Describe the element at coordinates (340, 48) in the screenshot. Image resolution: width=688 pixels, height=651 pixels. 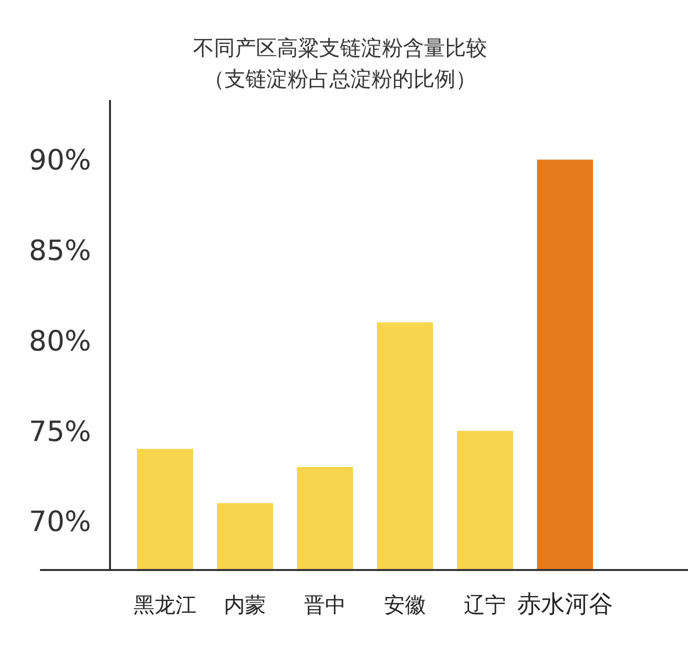
I see `chart-title: 不同产区高粱支链淀粉含量比较` at that location.